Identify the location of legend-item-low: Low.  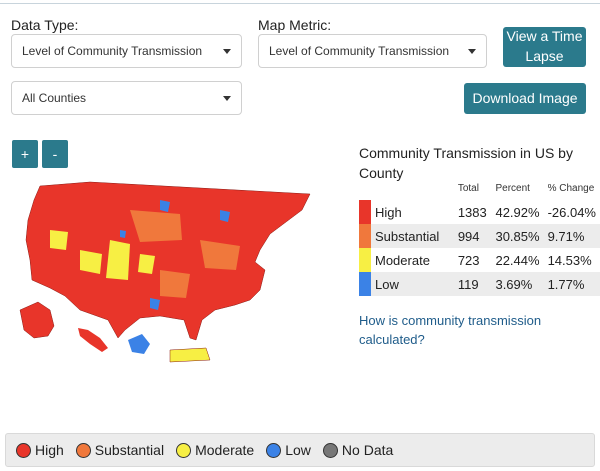
(288, 450).